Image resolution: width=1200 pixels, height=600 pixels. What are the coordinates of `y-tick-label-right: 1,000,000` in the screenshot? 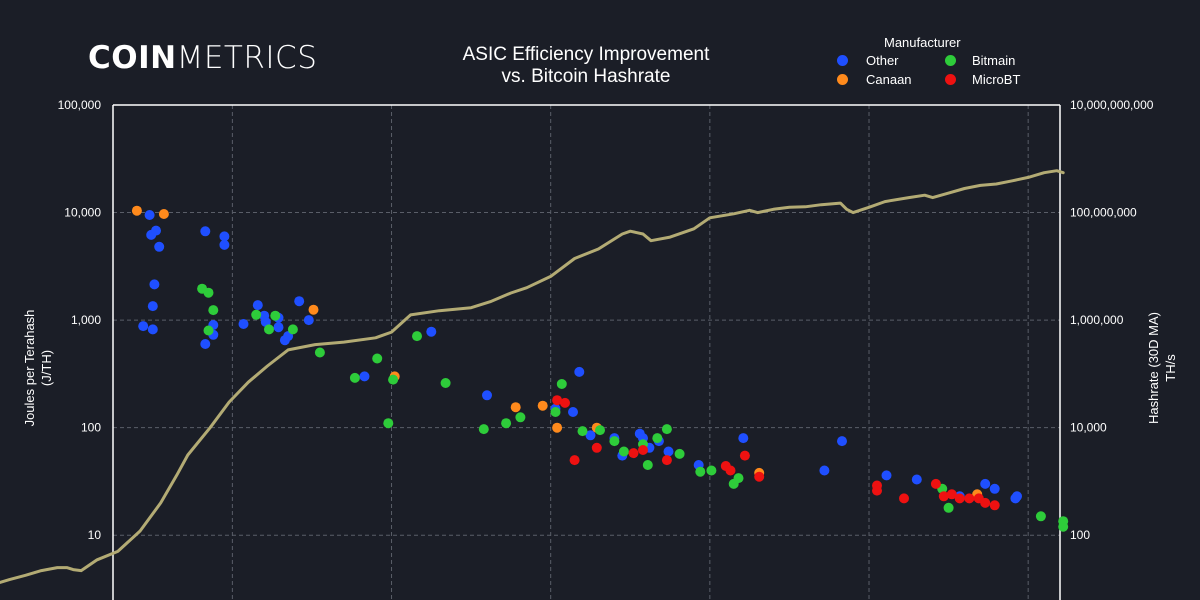 It's located at (1097, 320).